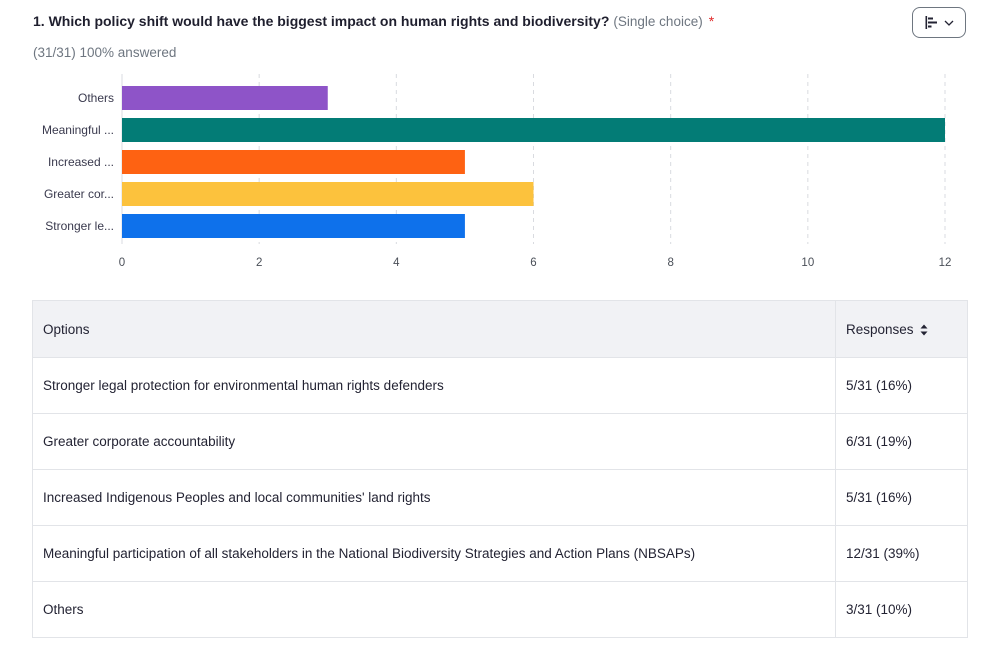 This screenshot has width=1000, height=657. Describe the element at coordinates (434, 329) in the screenshot. I see `options-column-header: Options` at that location.